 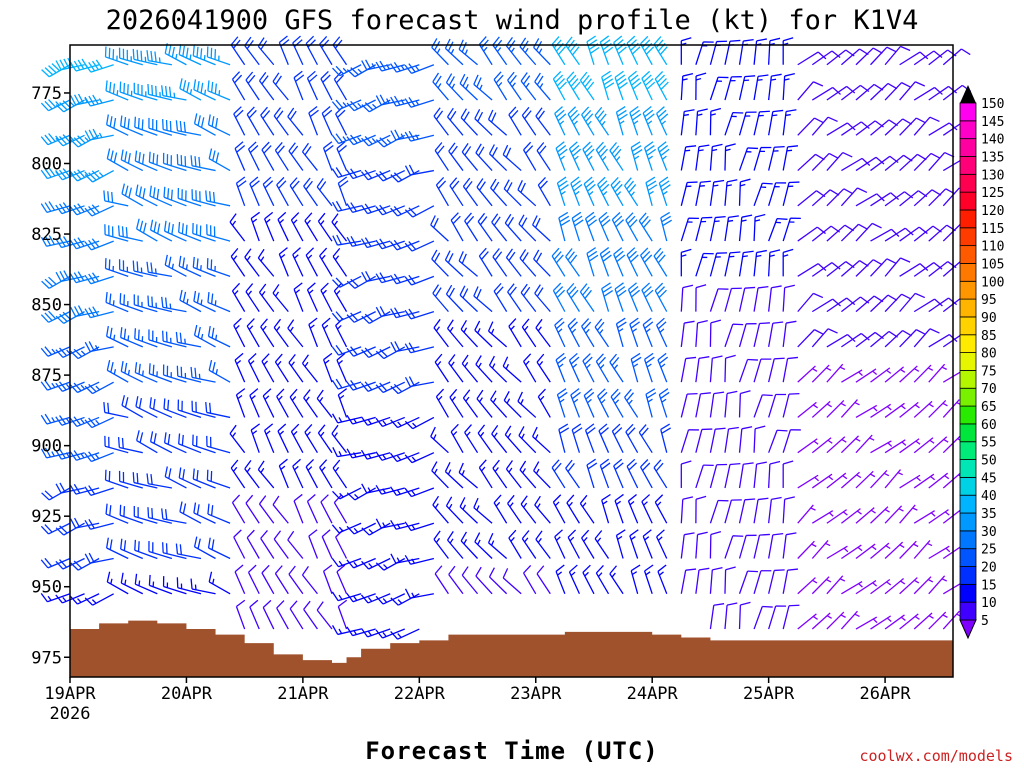 What do you see at coordinates (511, 648) in the screenshot?
I see `terrain-fill` at bounding box center [511, 648].